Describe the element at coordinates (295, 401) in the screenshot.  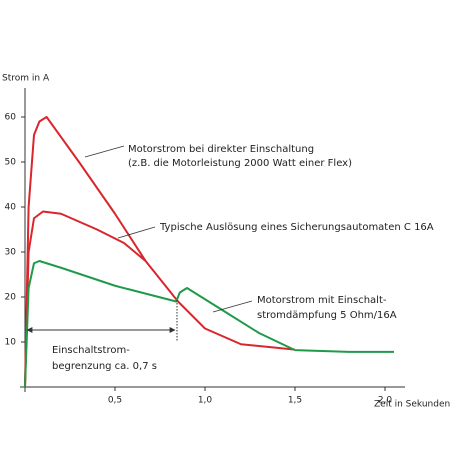
I see `x-tick-label: 1,5` at that location.